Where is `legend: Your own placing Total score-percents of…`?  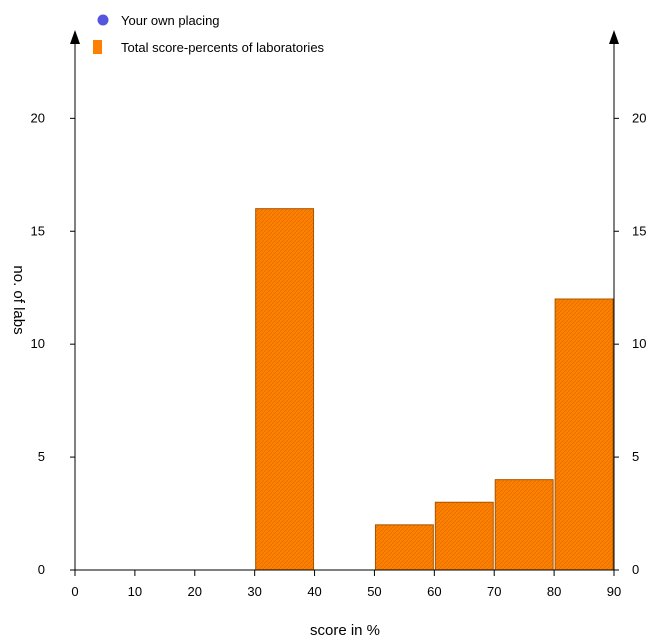 legend: Your own placing Total score-percents of… is located at coordinates (209, 34).